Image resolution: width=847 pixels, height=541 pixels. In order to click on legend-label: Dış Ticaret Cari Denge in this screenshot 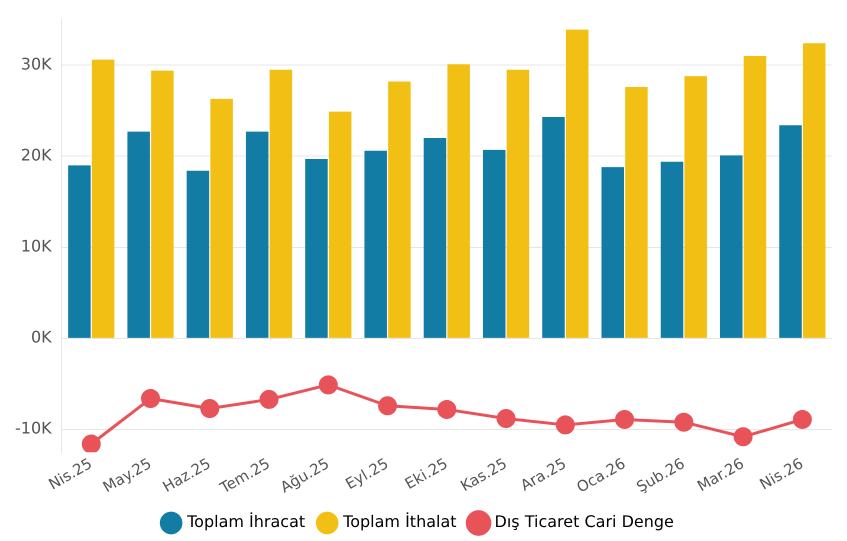, I will do `click(584, 522)`.